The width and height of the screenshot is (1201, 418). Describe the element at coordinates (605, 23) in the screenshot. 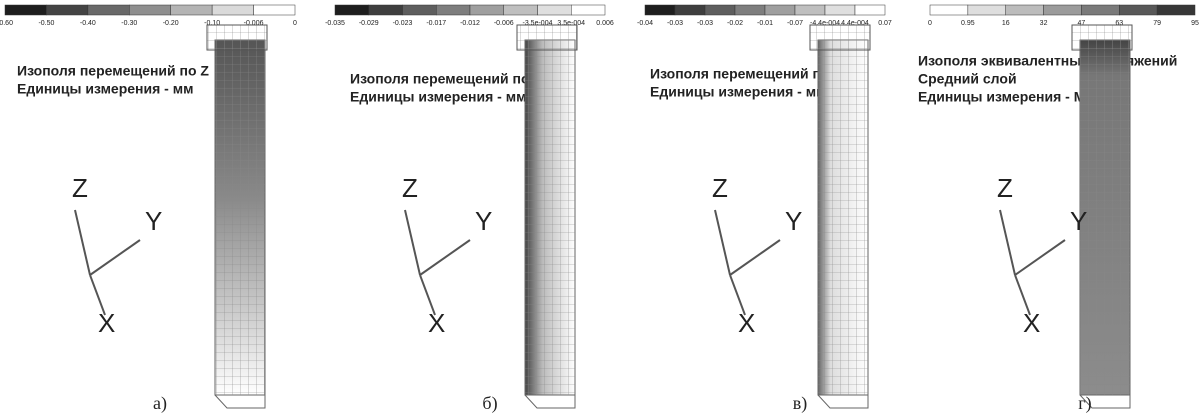

I see `legend-label: 0.006` at that location.